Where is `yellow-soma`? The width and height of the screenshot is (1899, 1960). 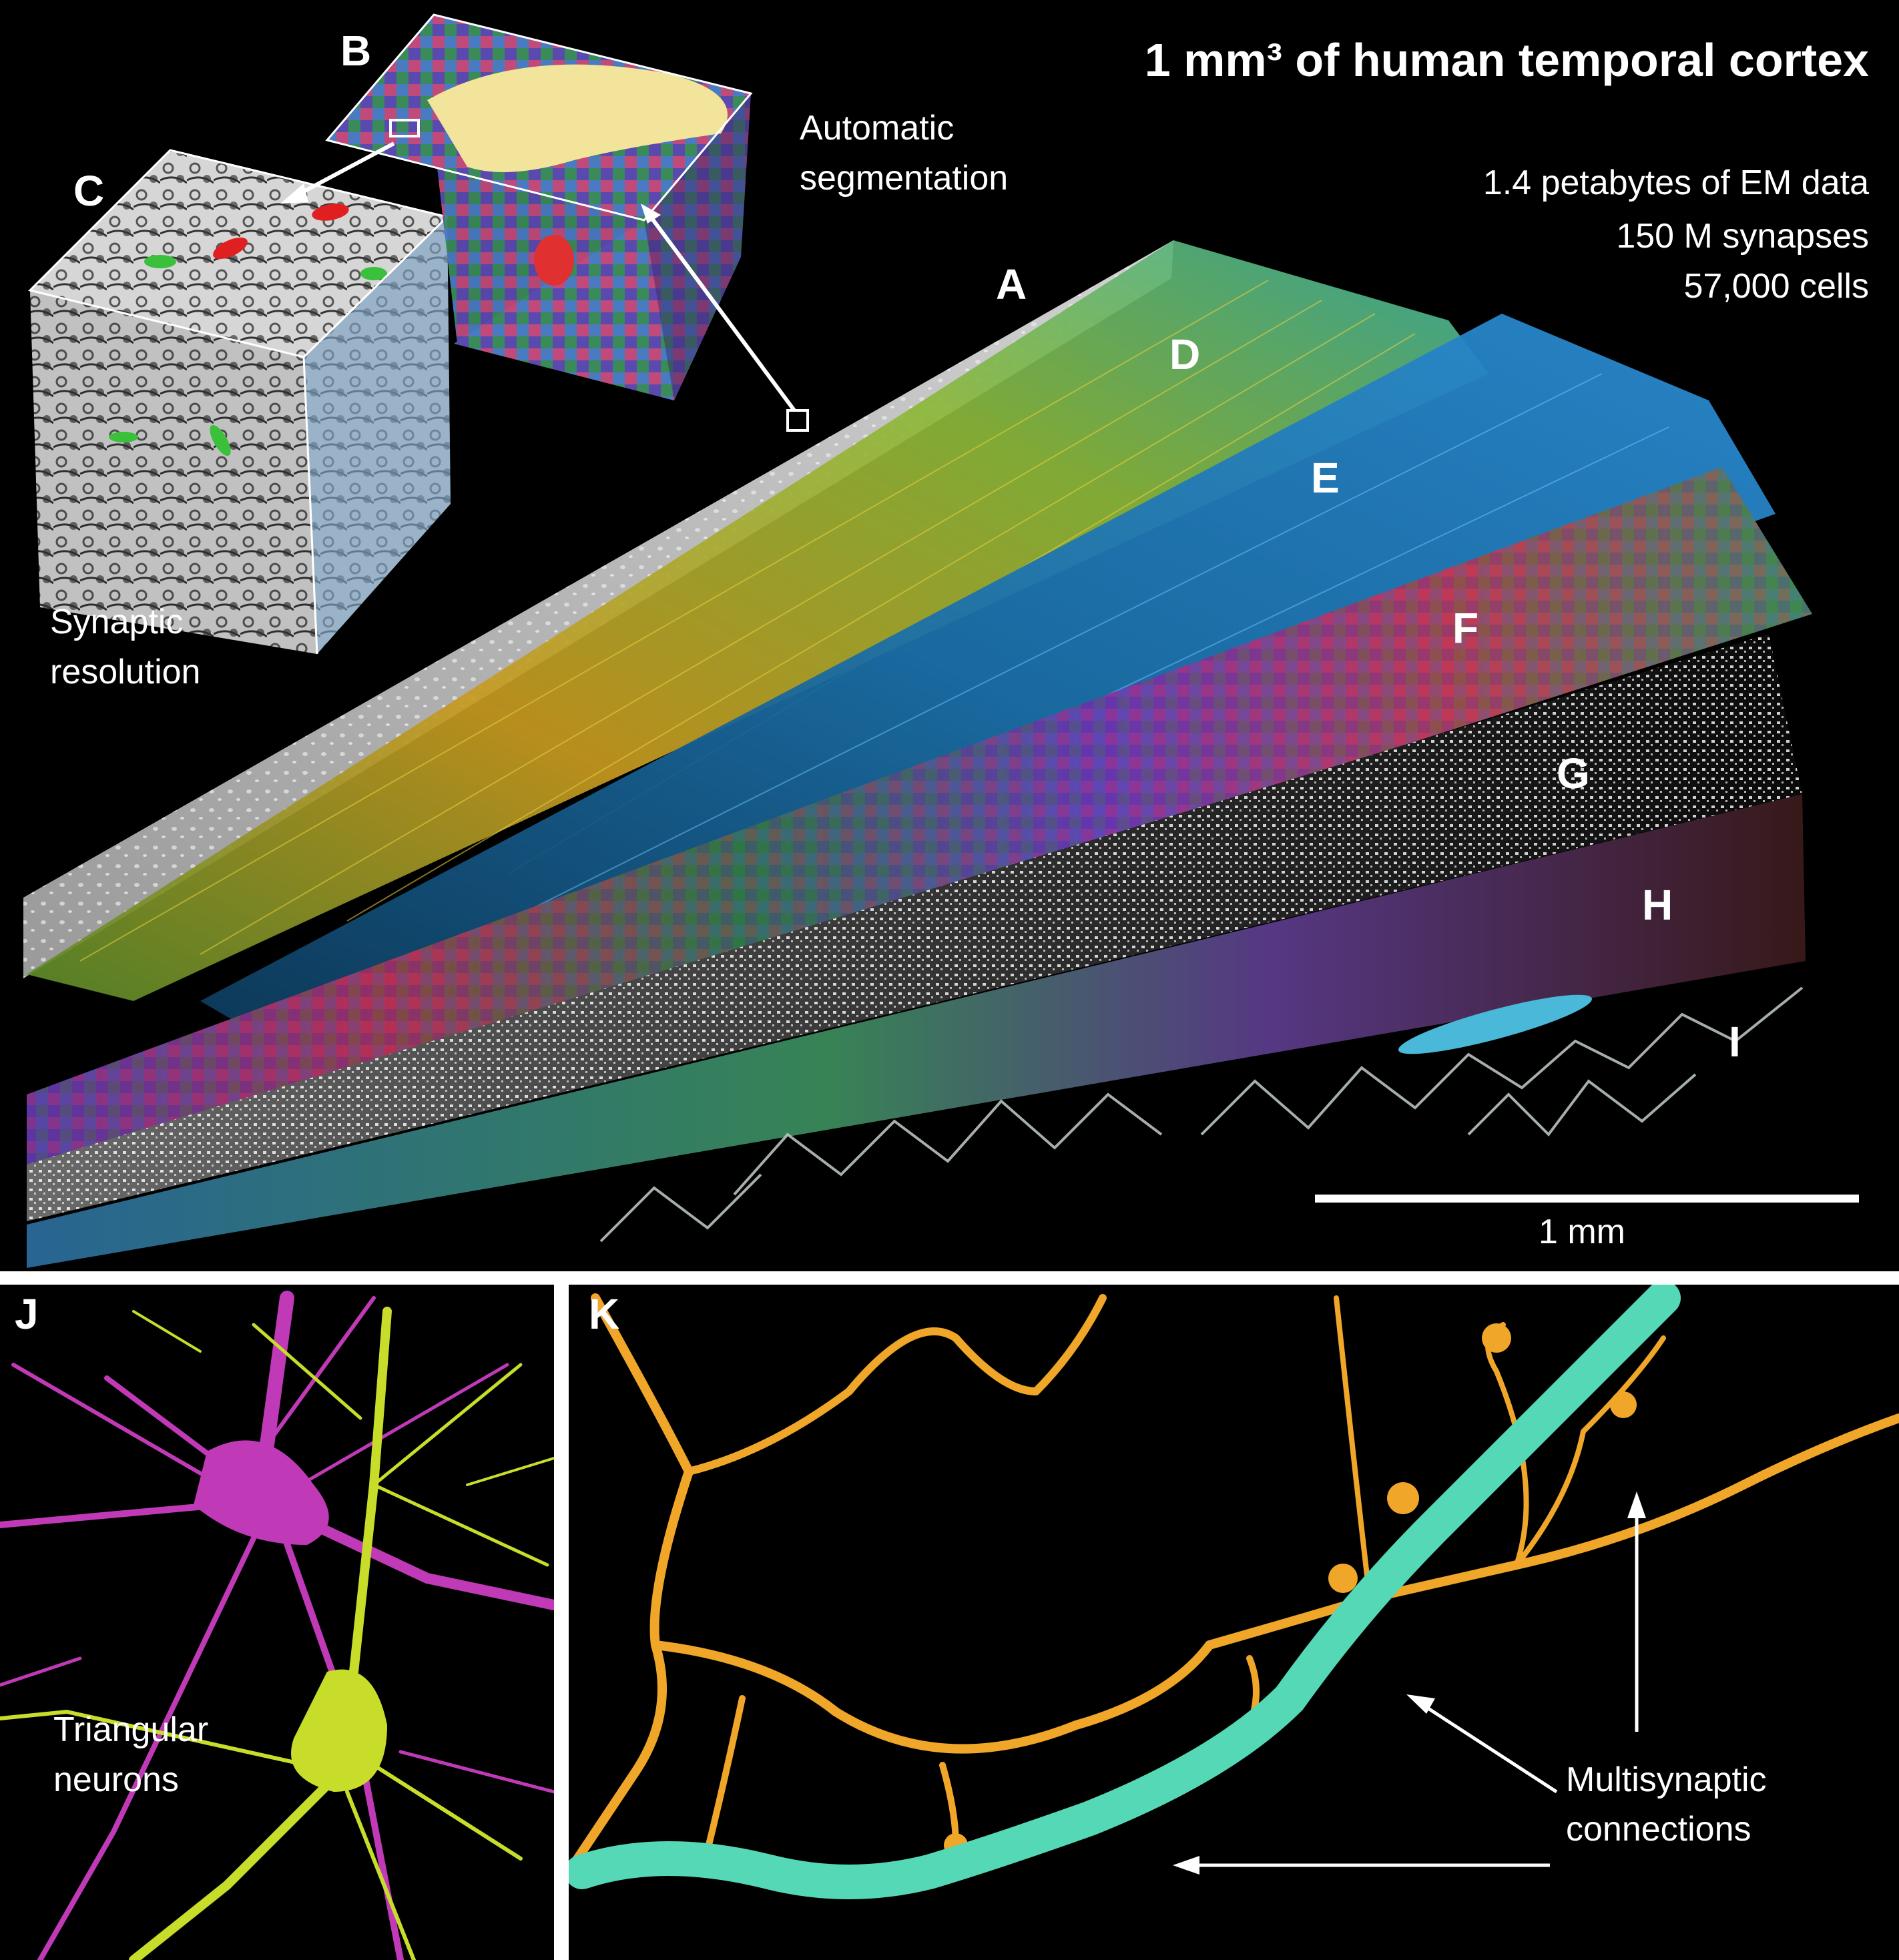
yellow-soma is located at coordinates (339, 1730).